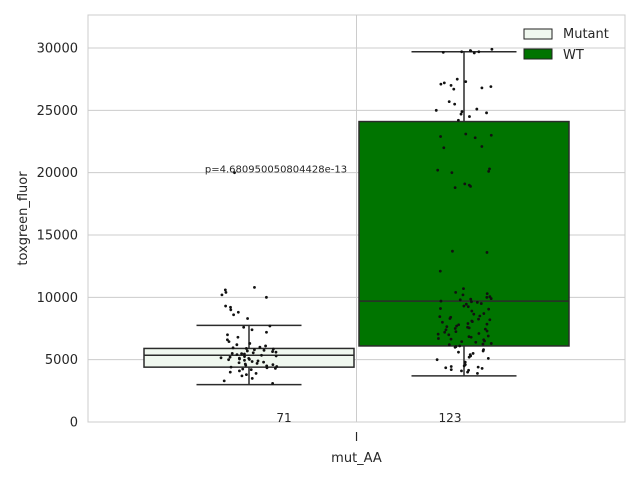 The height and width of the screenshot is (480, 640). I want to click on box-mutant, so click(249, 355).